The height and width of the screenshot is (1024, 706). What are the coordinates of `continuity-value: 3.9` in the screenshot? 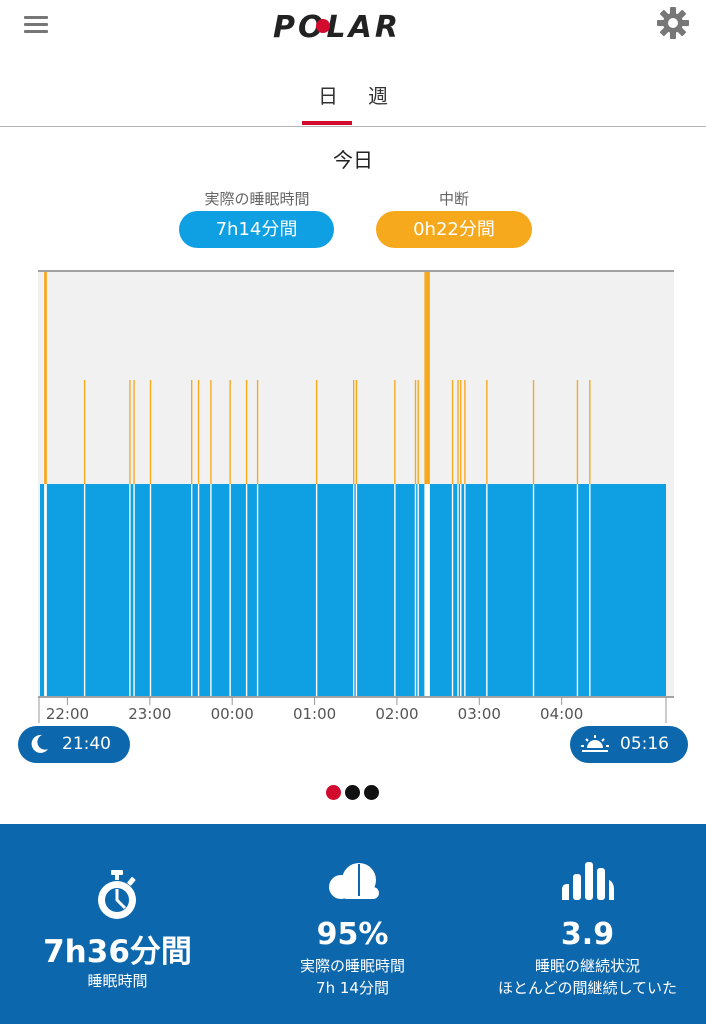 It's located at (587, 934).